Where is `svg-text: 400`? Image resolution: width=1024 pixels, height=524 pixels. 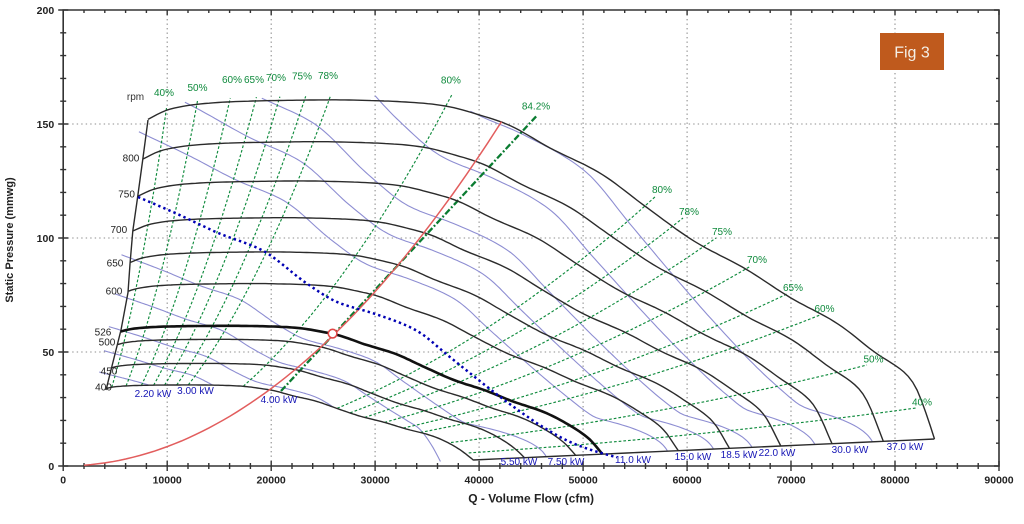 svg-text: 400 is located at coordinates (103, 388).